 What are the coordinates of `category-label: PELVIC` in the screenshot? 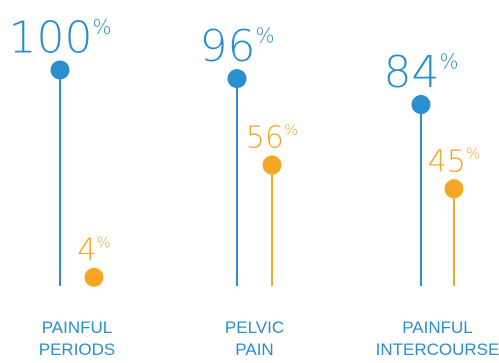 It's located at (254, 327).